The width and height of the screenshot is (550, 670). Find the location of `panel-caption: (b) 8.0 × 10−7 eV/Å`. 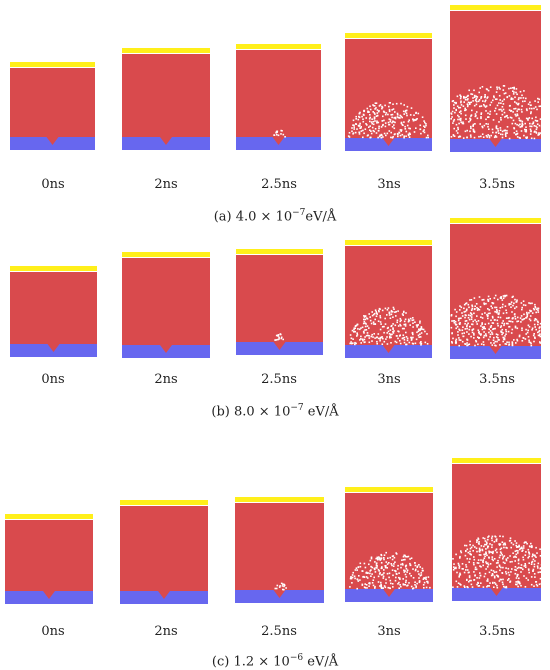

panel-caption: (b) 8.0 × 10−7 eV/Å is located at coordinates (275, 410).